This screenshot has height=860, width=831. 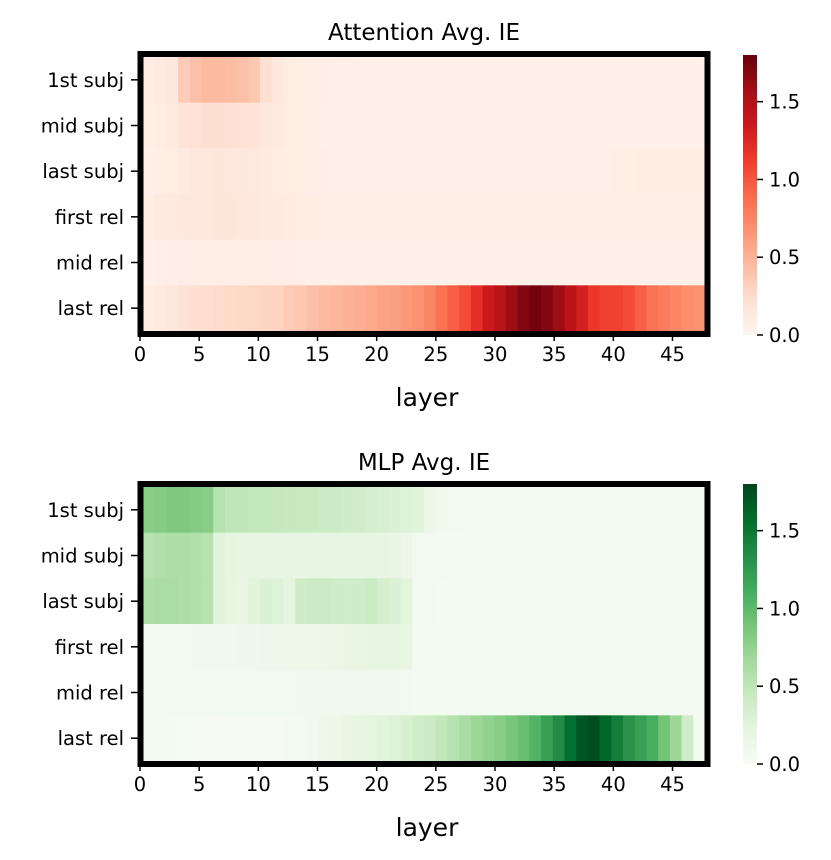 I want to click on x-tick-label: 15, so click(x=317, y=784).